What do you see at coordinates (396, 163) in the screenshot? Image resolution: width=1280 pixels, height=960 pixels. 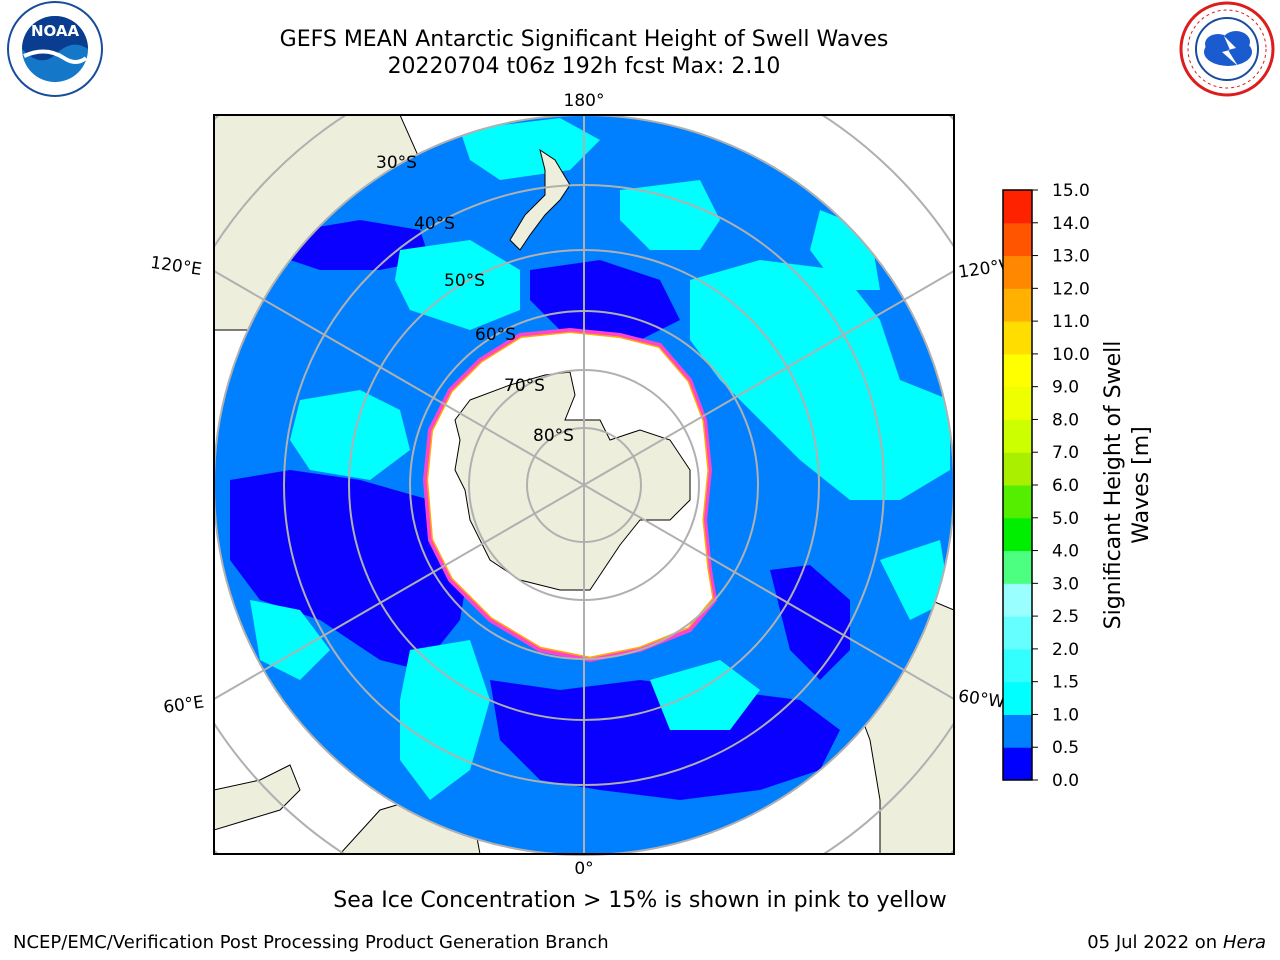 I see `lat-label-30s: 30°S` at bounding box center [396, 163].